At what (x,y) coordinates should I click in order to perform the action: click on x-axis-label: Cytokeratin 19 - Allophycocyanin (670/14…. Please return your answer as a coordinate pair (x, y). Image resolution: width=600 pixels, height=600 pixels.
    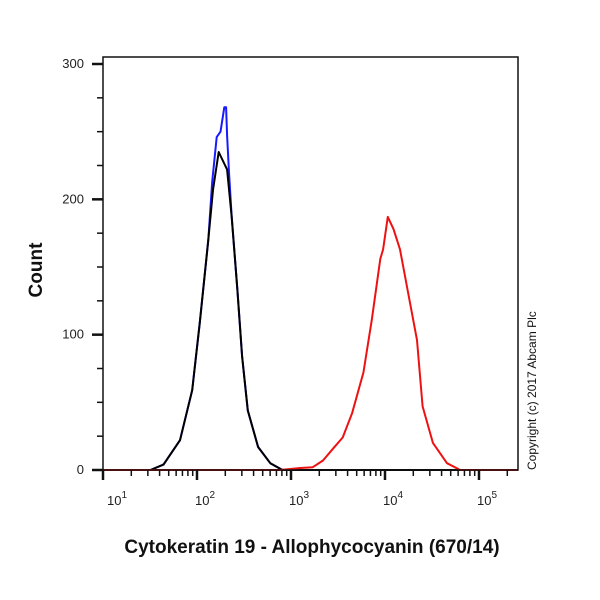
    Looking at the image, I should click on (311, 547).